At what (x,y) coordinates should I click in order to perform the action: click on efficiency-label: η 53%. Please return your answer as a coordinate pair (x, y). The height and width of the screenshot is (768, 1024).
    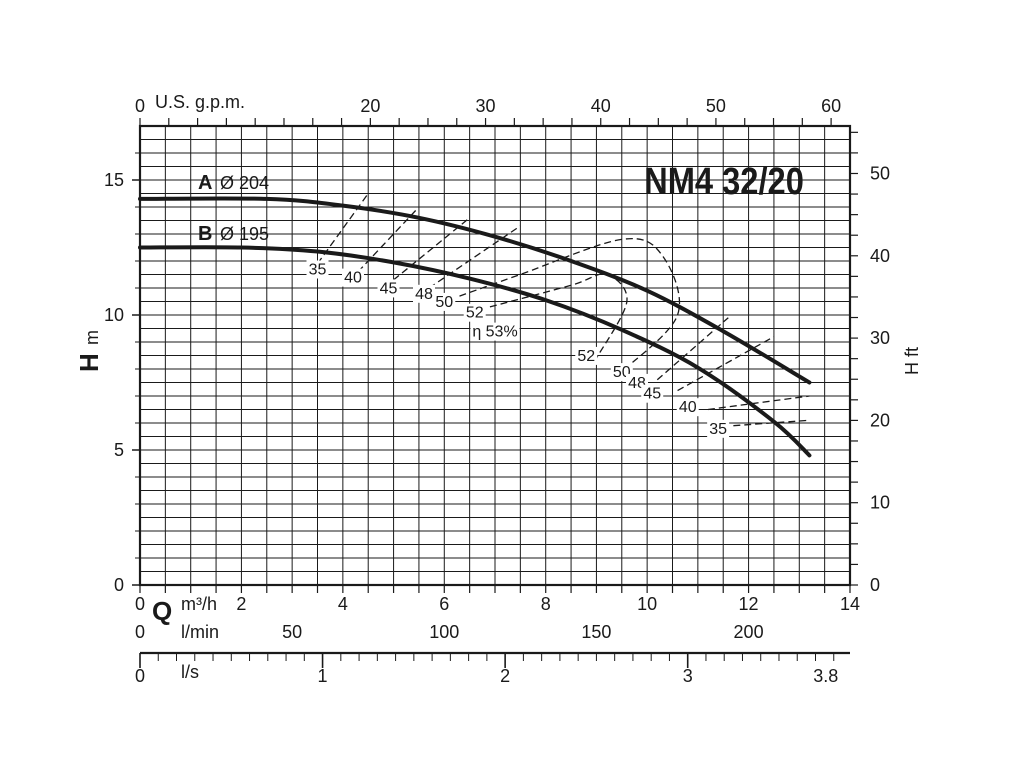
    Looking at the image, I should click on (494, 332).